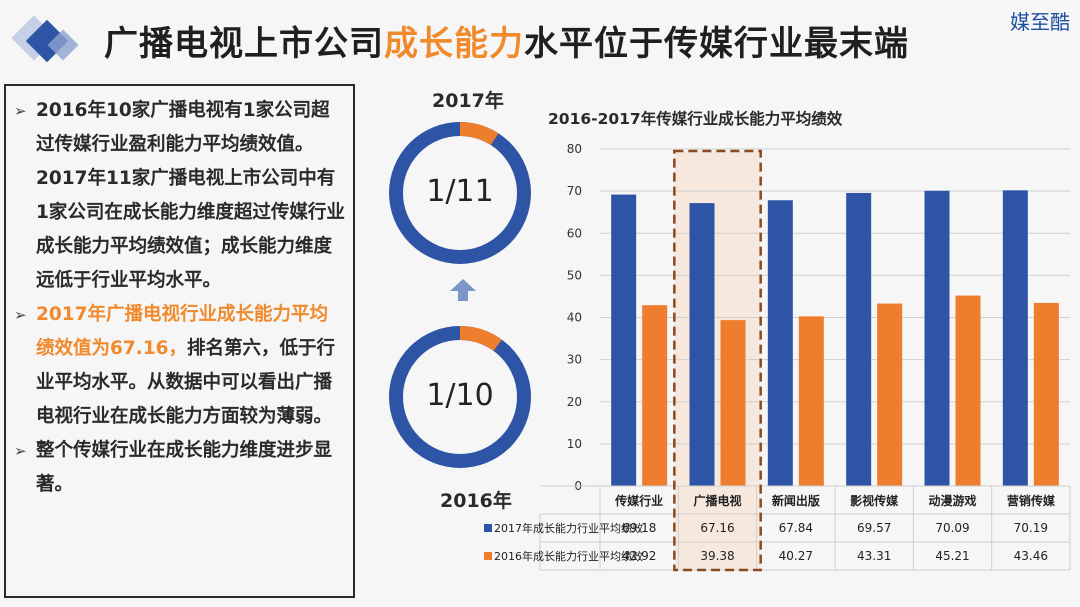  What do you see at coordinates (568, 556) in the screenshot?
I see `legend-label: 2016年成长能力行业平均绩效` at bounding box center [568, 556].